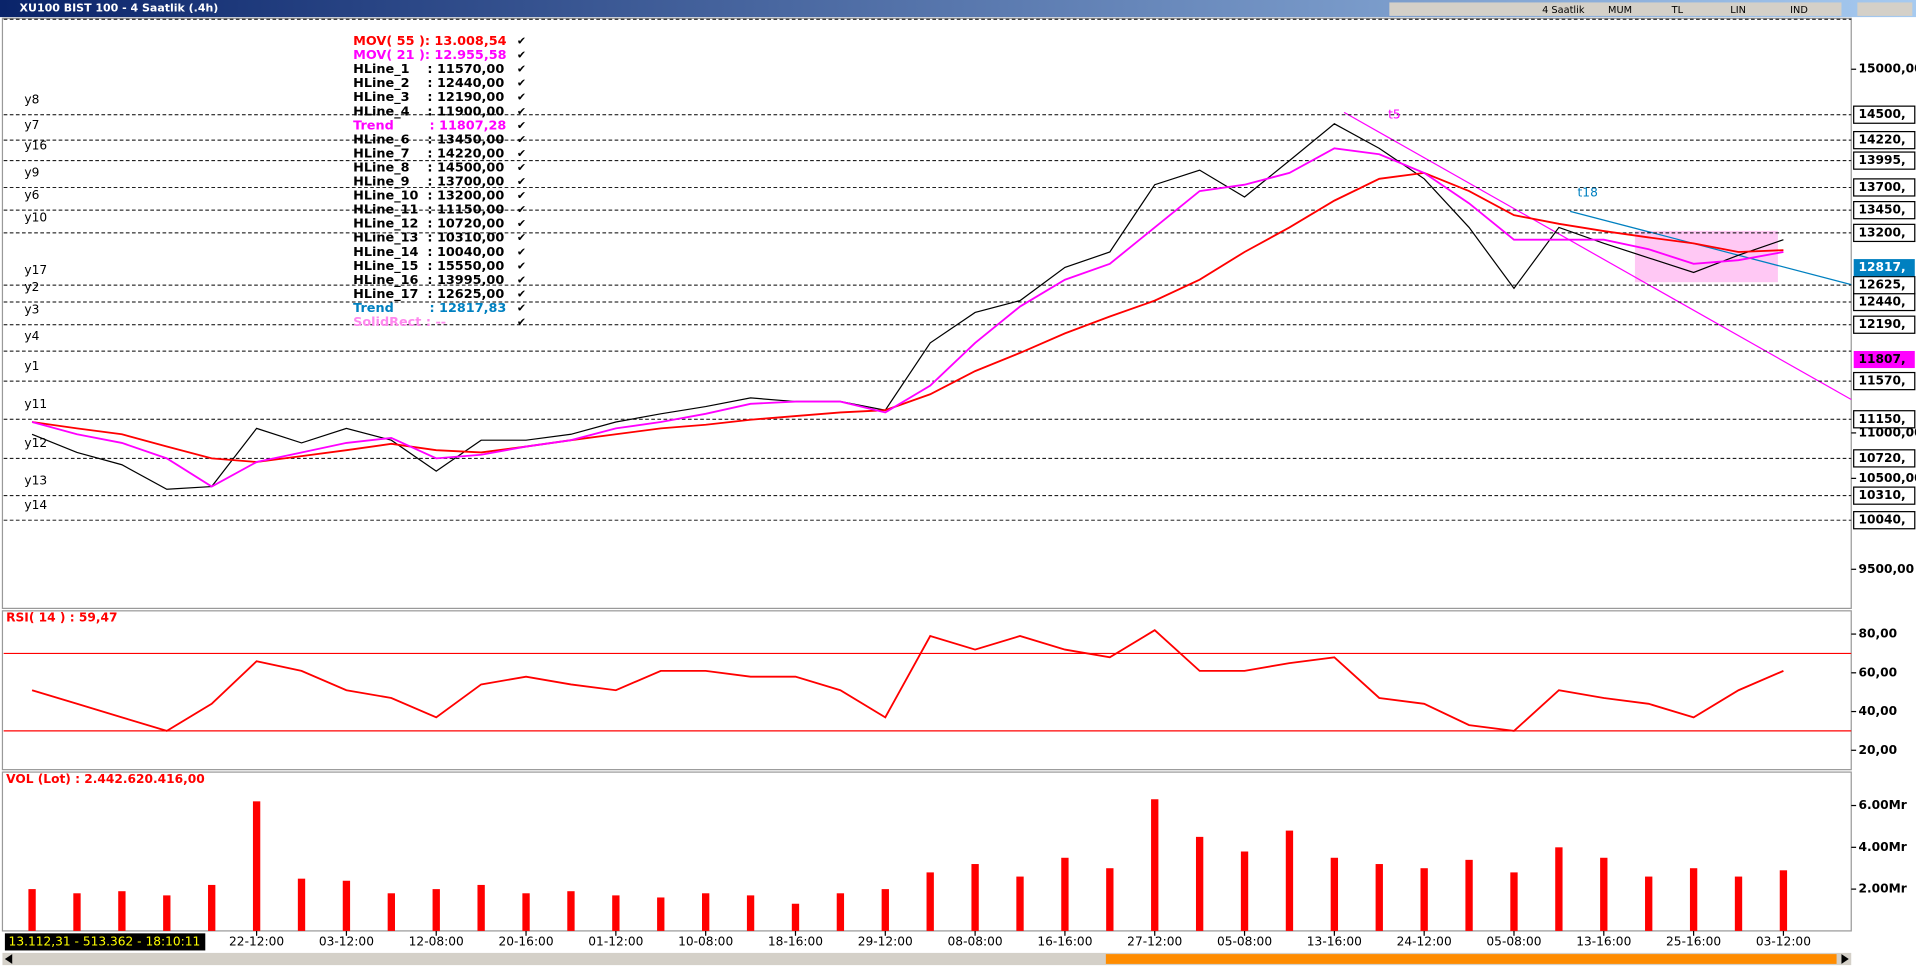 The image size is (1916, 970). What do you see at coordinates (429, 308) in the screenshot?
I see `legend-entry: Trend : 12817,83` at bounding box center [429, 308].